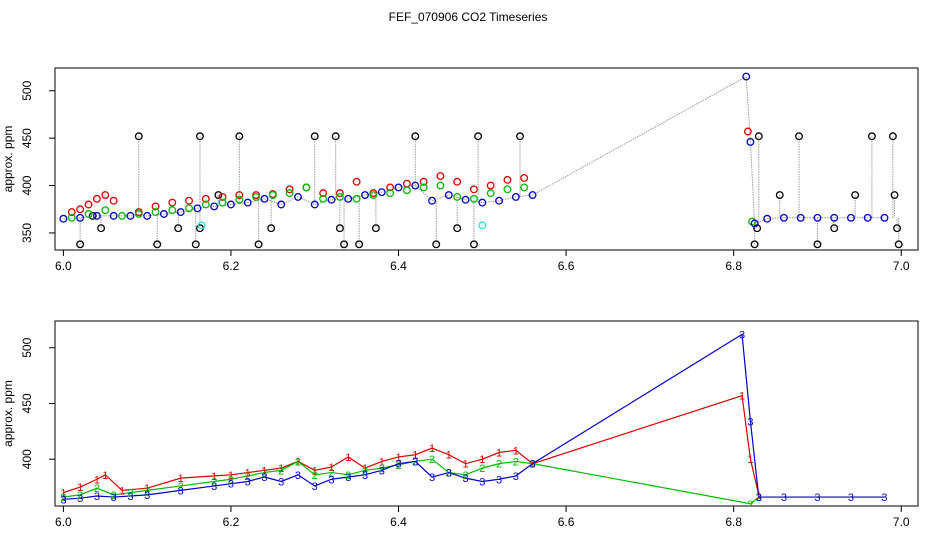  I want to click on bottom-ytick-label: 500, so click(27, 347).